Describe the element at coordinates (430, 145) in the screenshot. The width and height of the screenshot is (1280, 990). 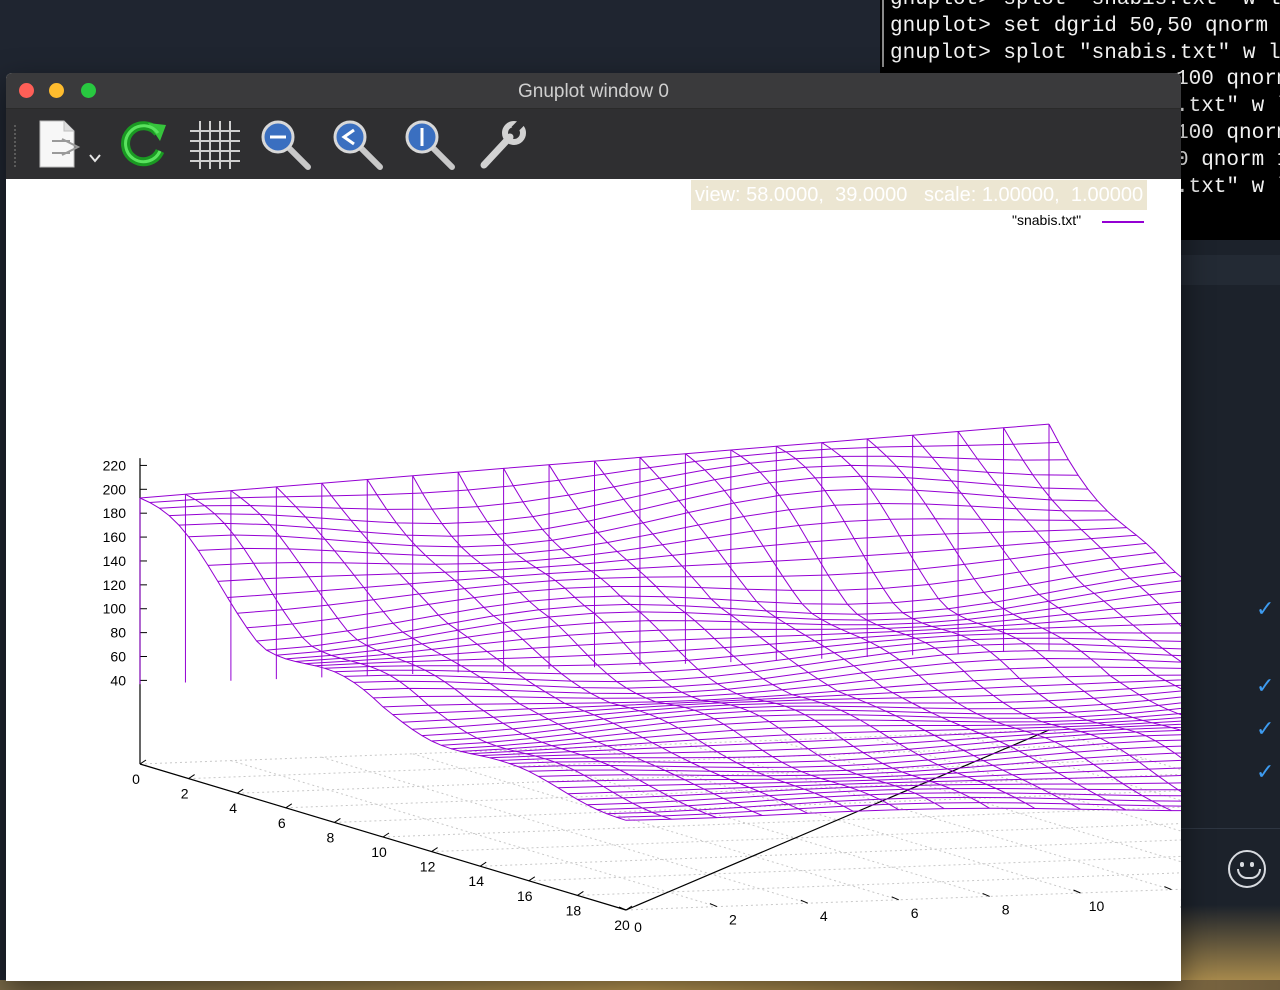
I see `zoom-next-icon` at that location.